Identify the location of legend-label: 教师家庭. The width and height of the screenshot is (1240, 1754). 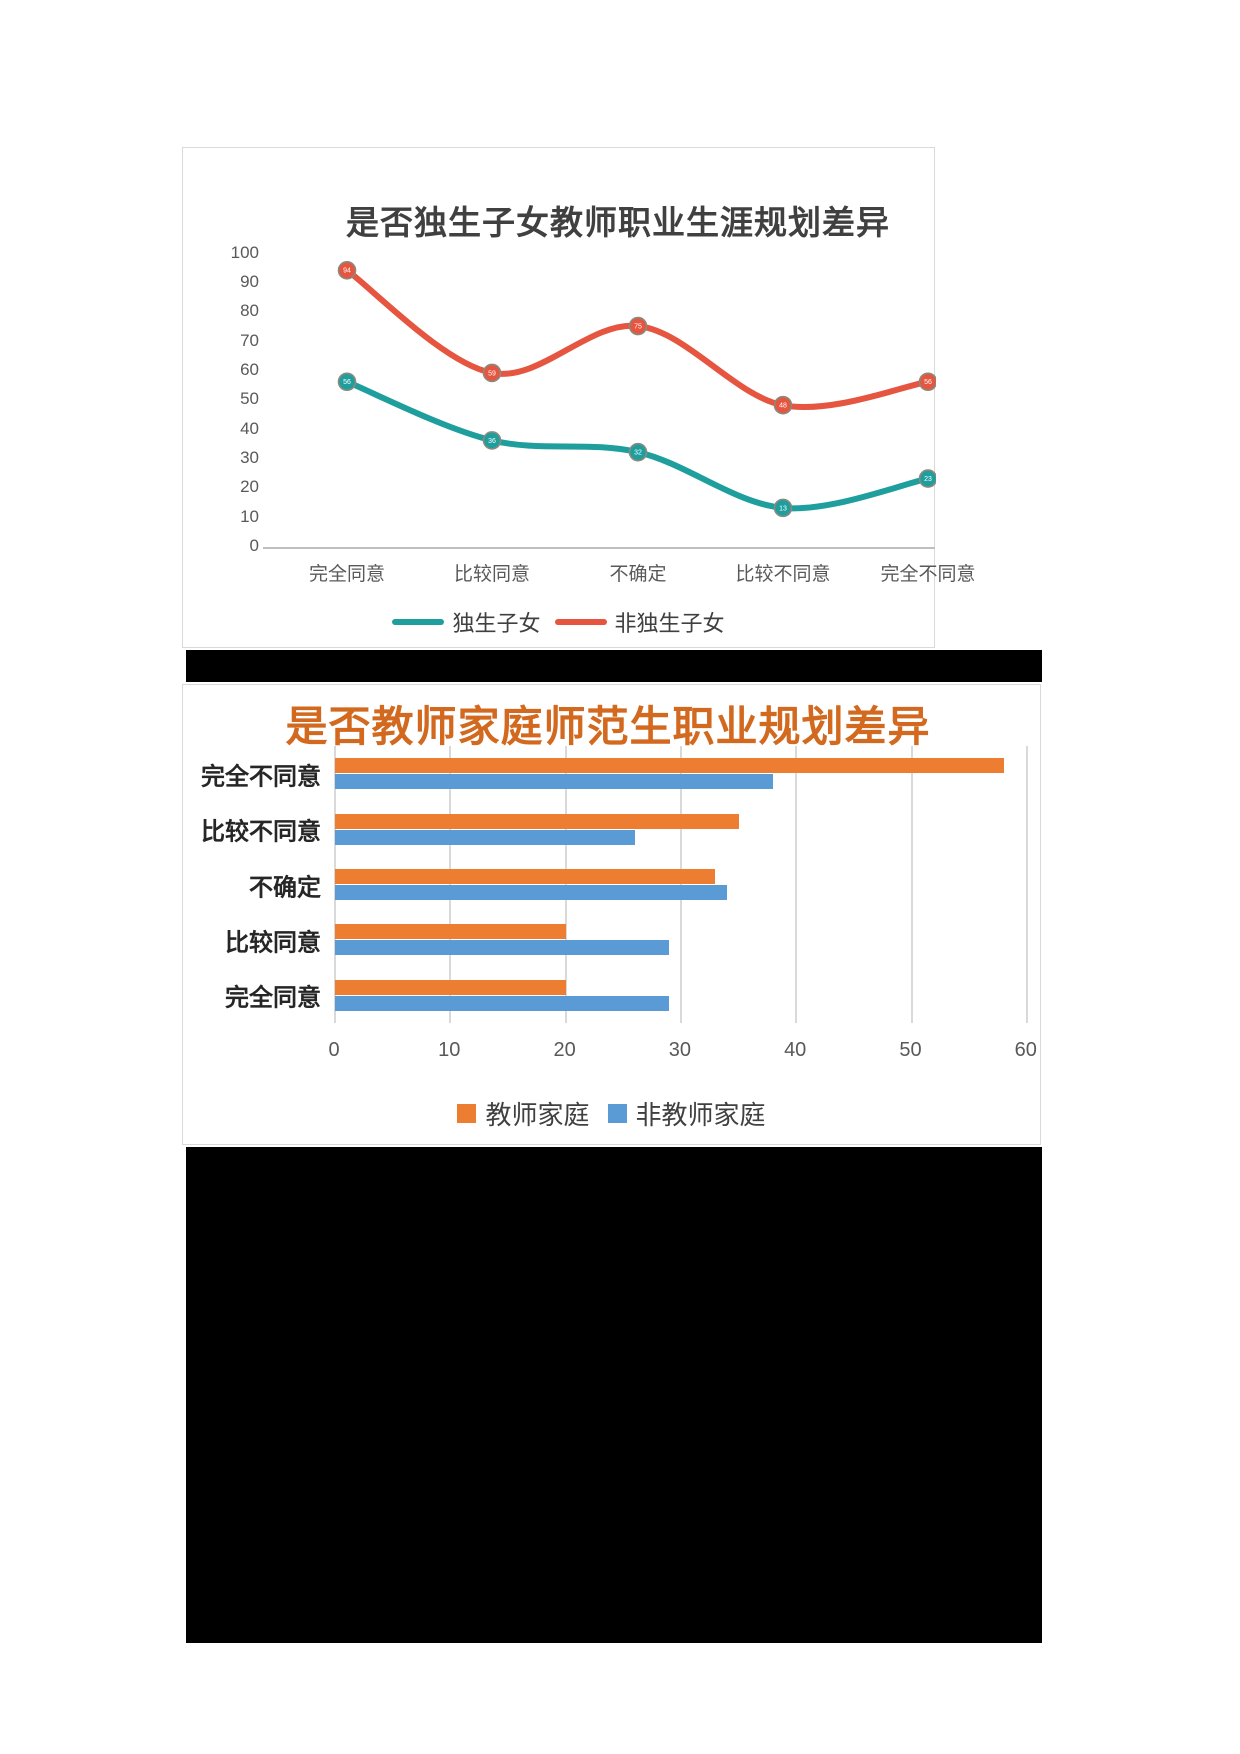
(537, 1115).